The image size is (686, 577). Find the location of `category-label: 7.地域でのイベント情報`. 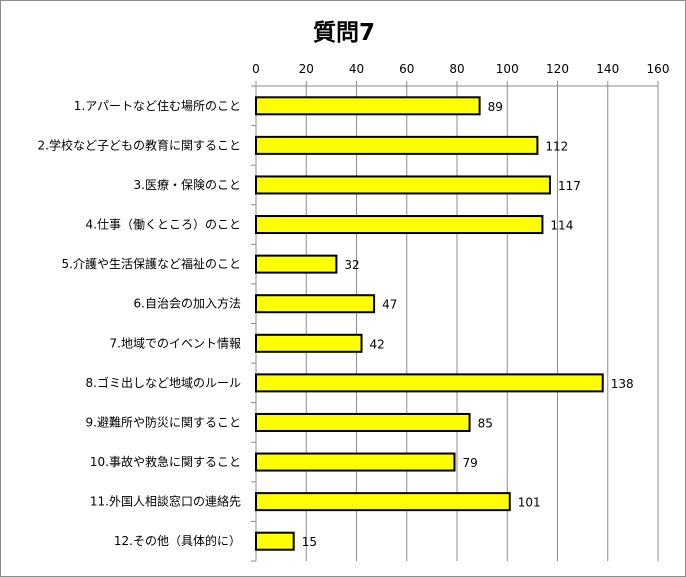

category-label: 7.地域でのイベント情報 is located at coordinates (175, 343).